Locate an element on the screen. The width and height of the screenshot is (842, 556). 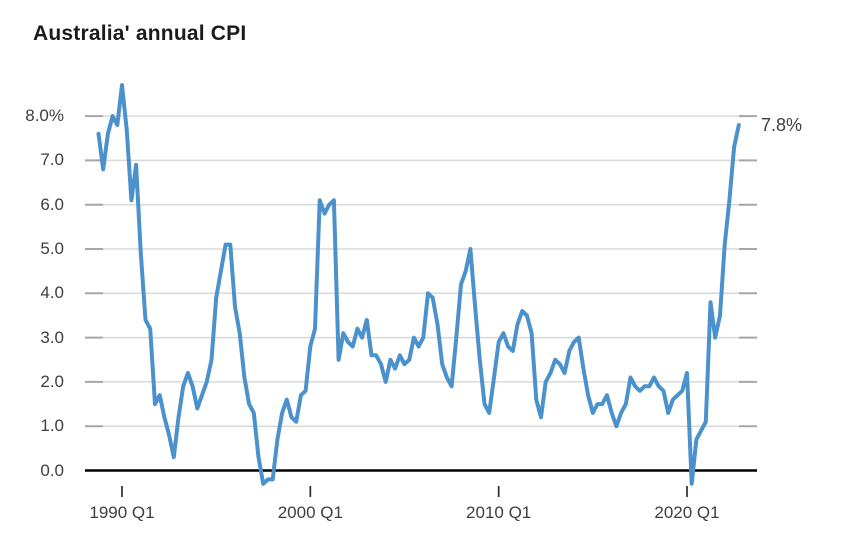
y-axis-label: 3.0 is located at coordinates (52, 337).